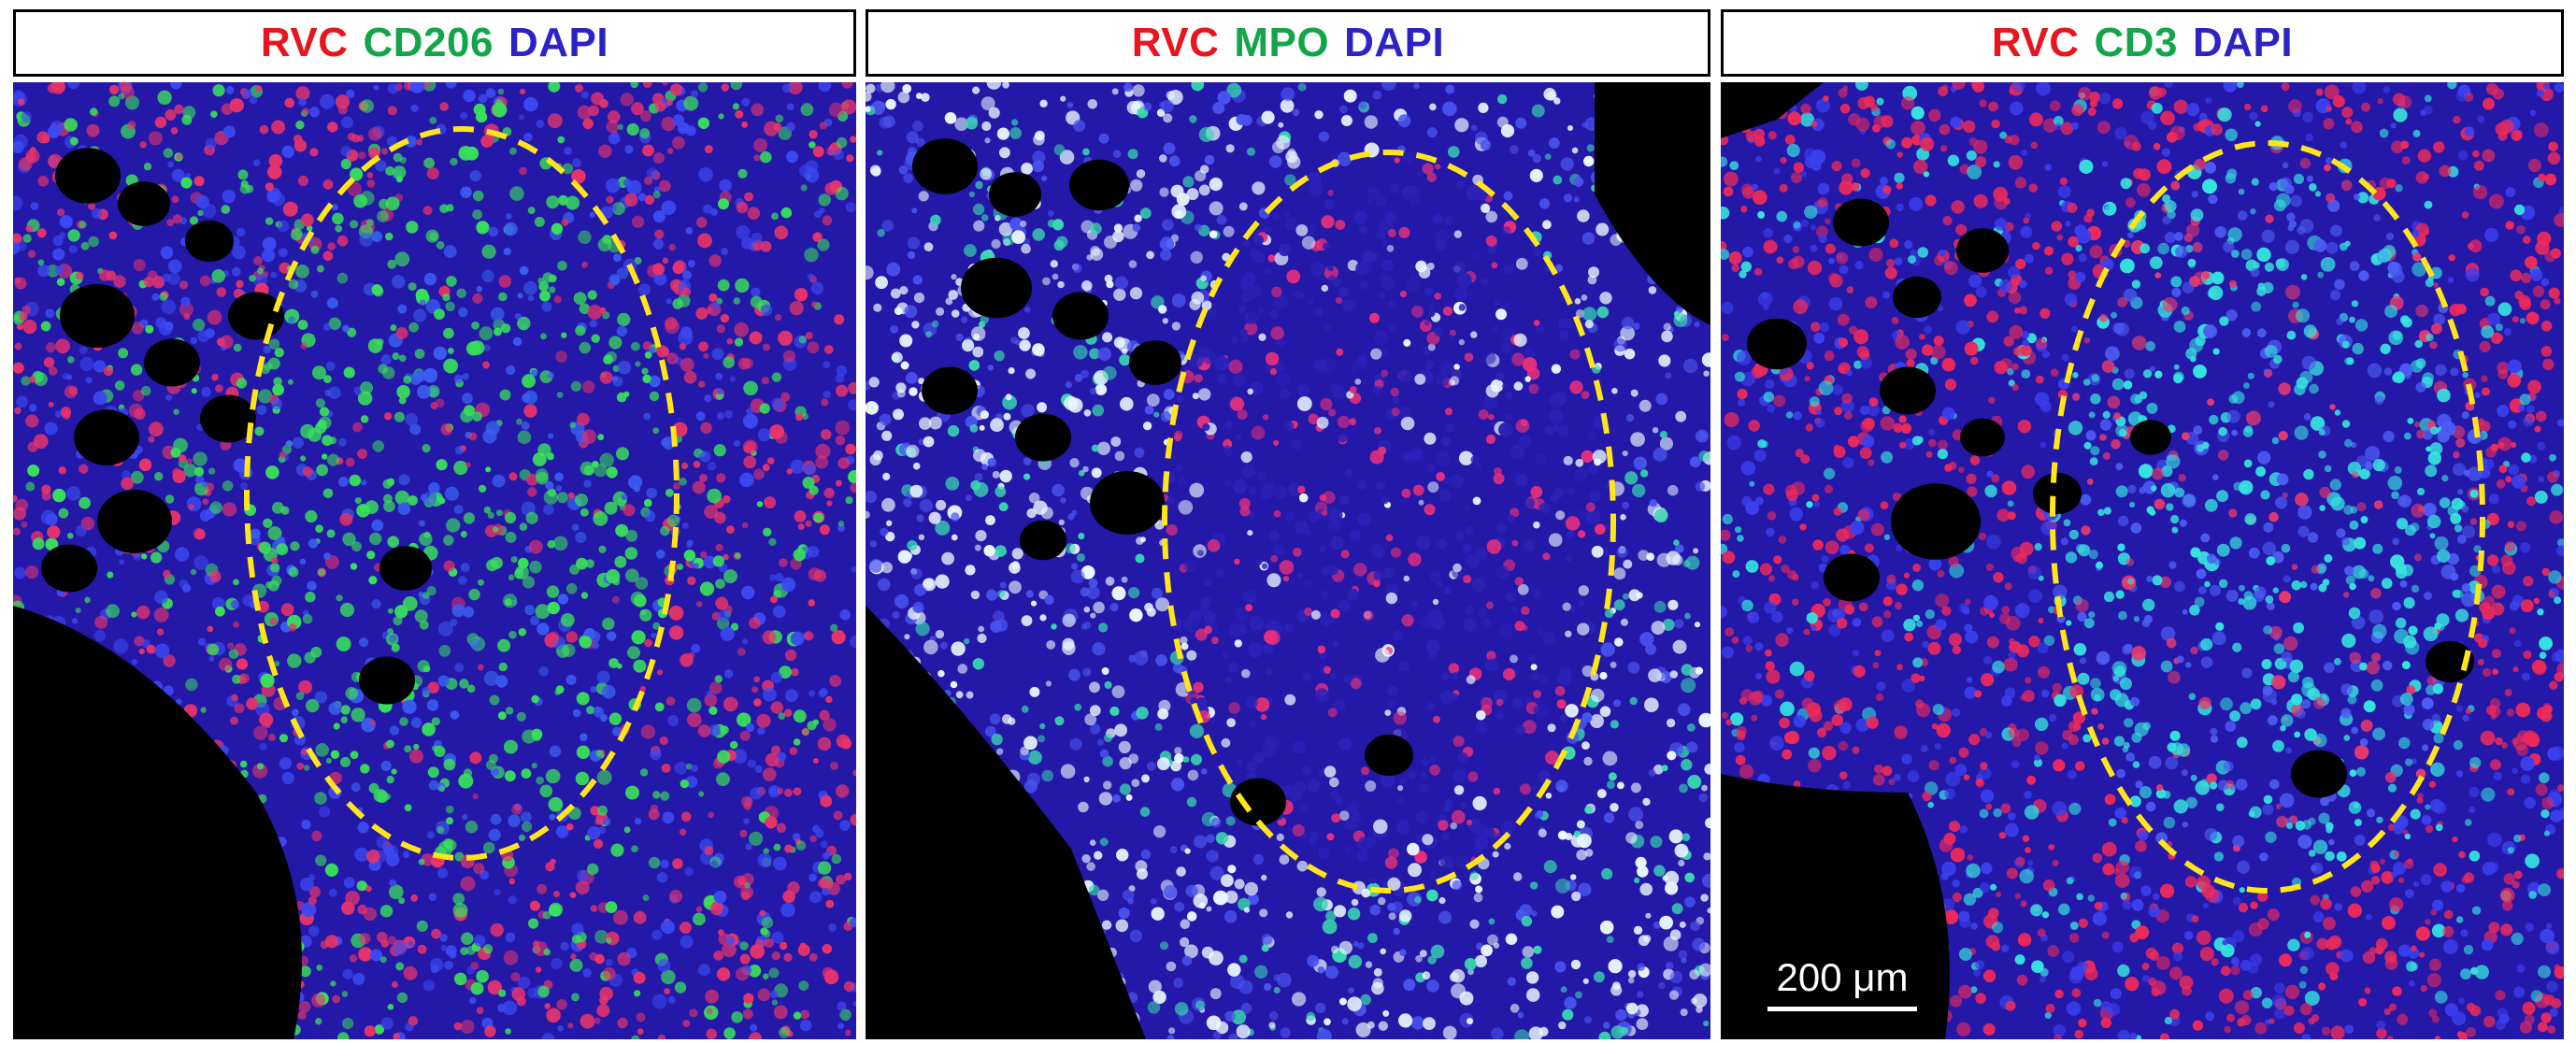  I want to click on panel-title: RVC MPO DAPI, so click(1288, 43).